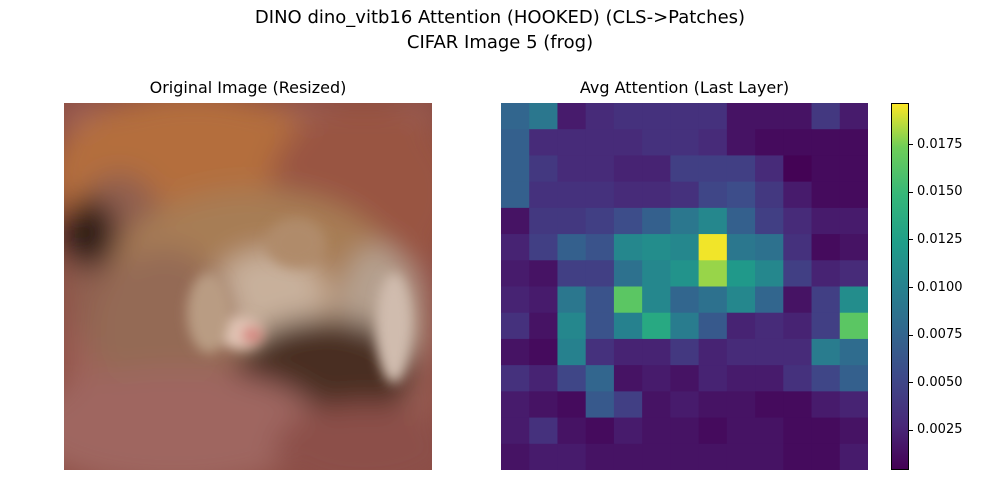  What do you see at coordinates (940, 382) in the screenshot?
I see `colorbar-tick-label: 0.0050` at bounding box center [940, 382].